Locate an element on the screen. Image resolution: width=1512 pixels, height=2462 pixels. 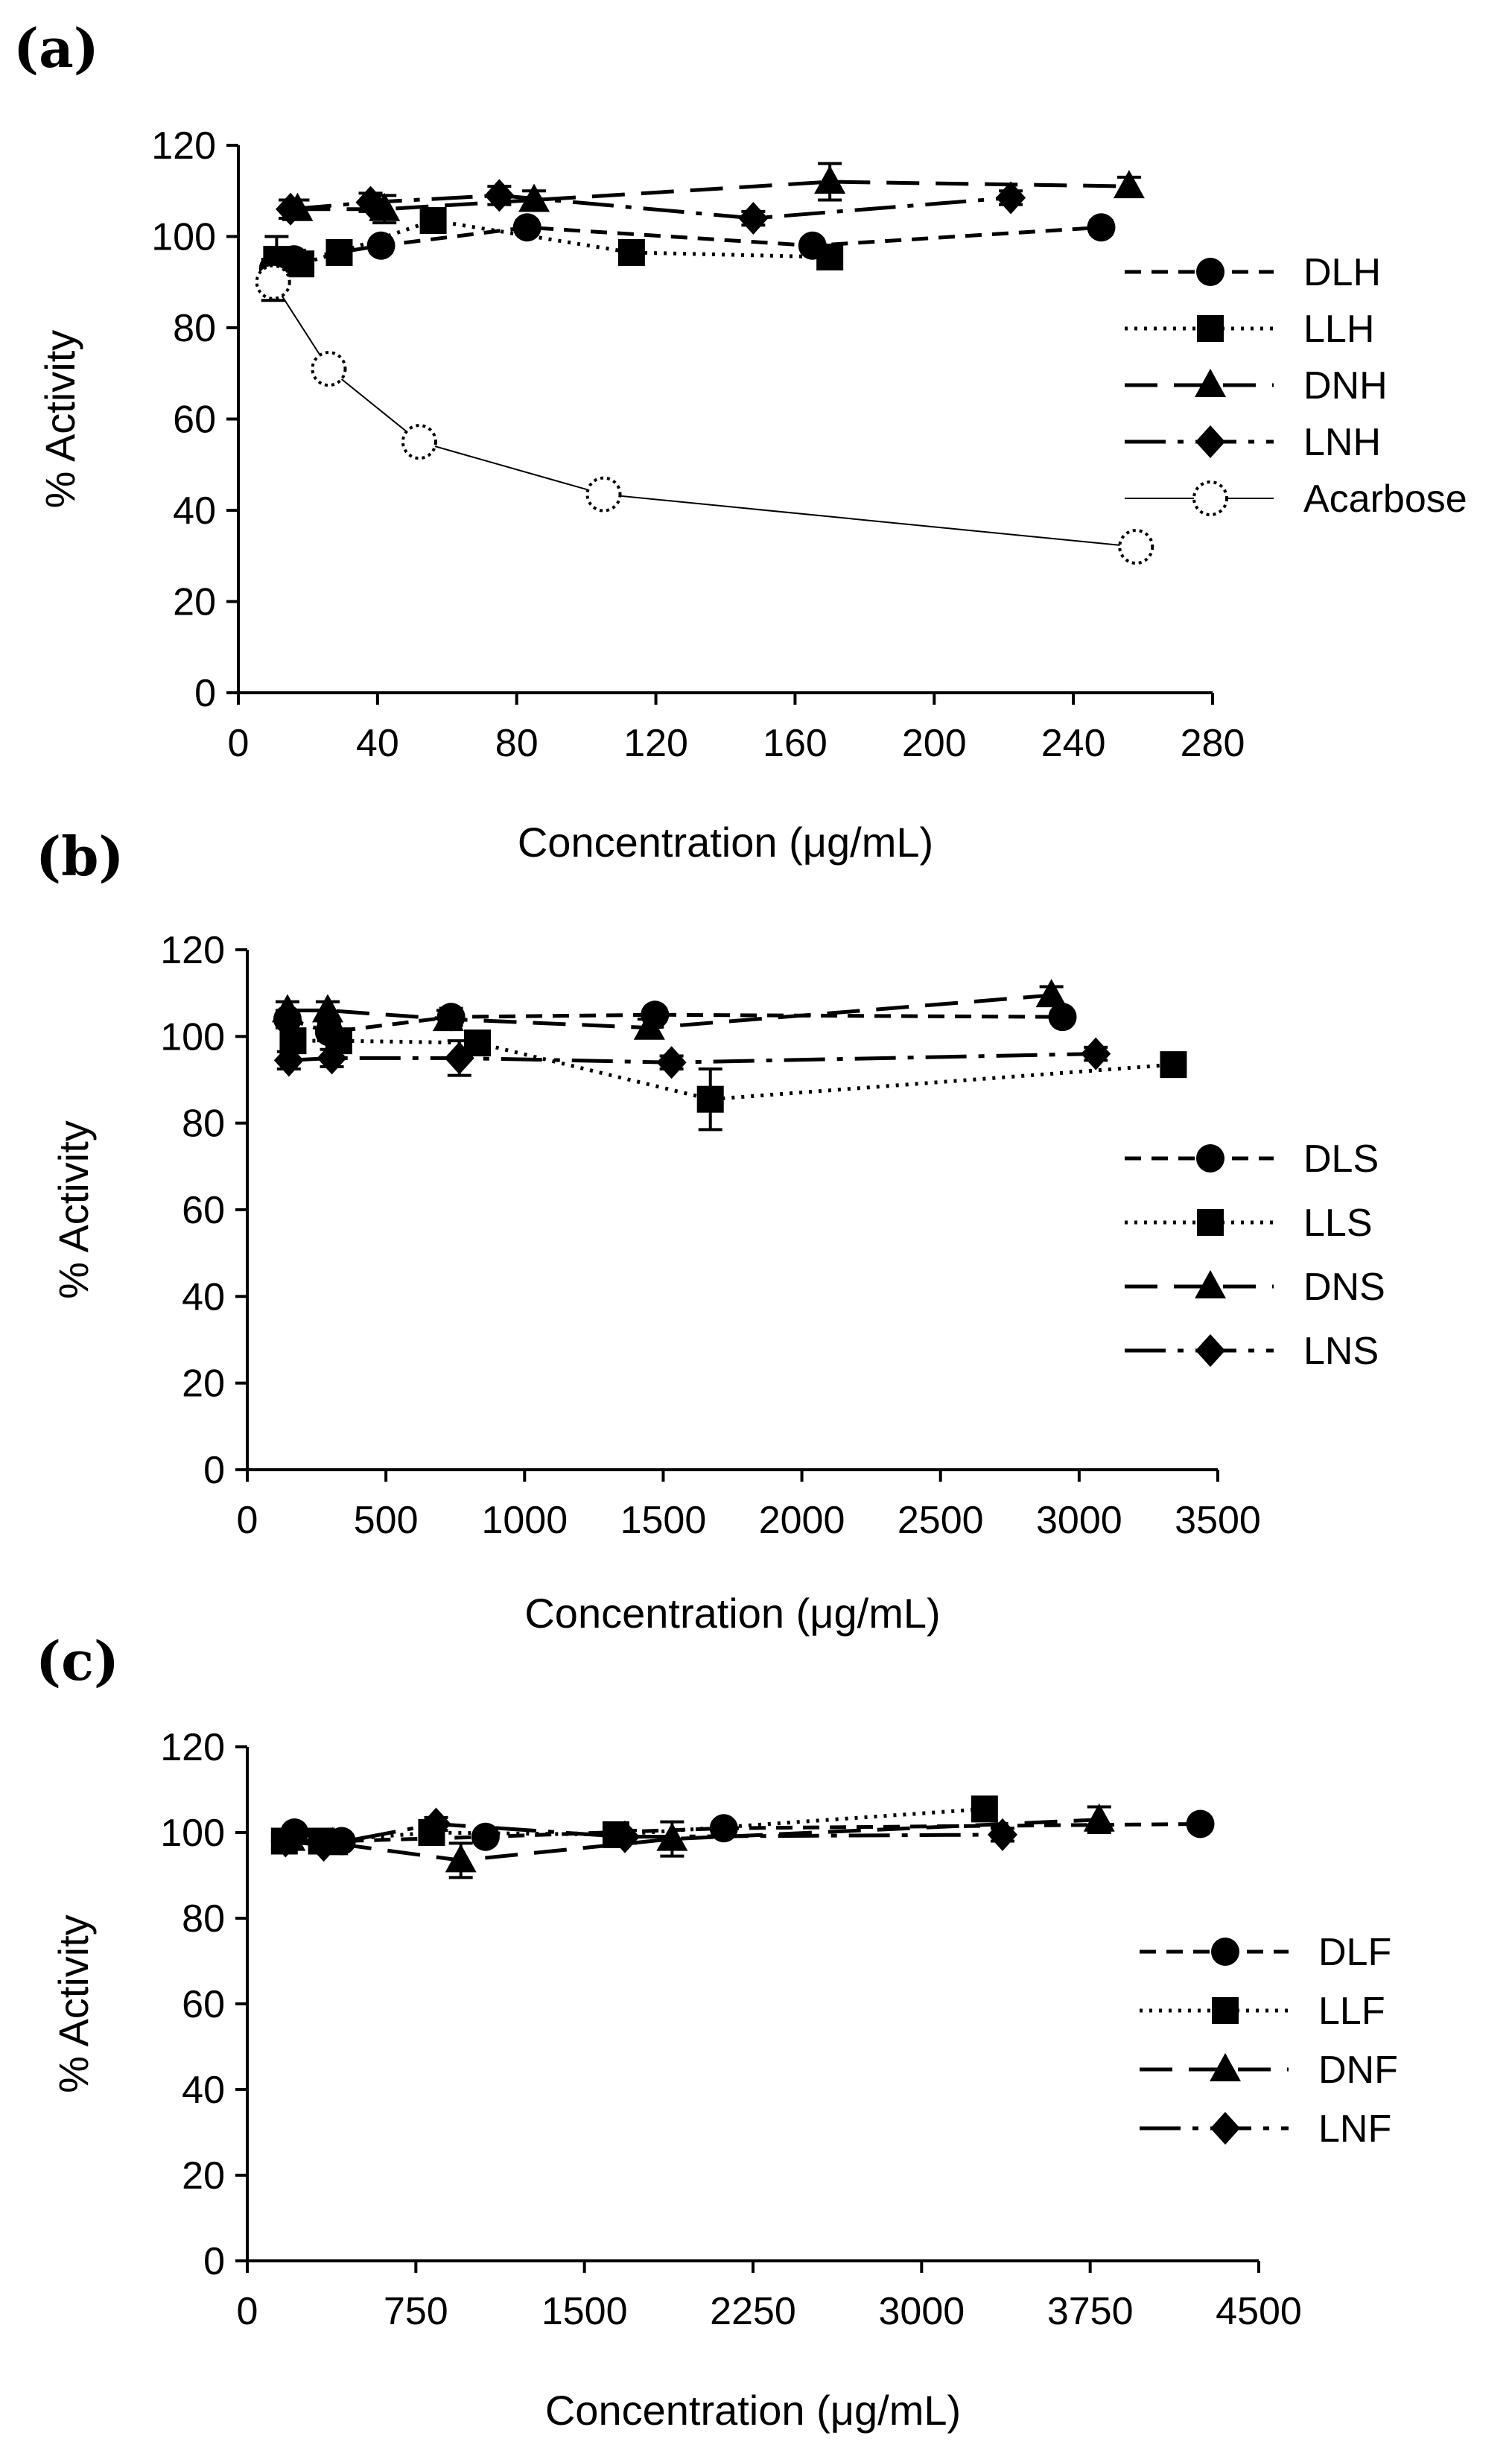
series-dns is located at coordinates (669, 1009).